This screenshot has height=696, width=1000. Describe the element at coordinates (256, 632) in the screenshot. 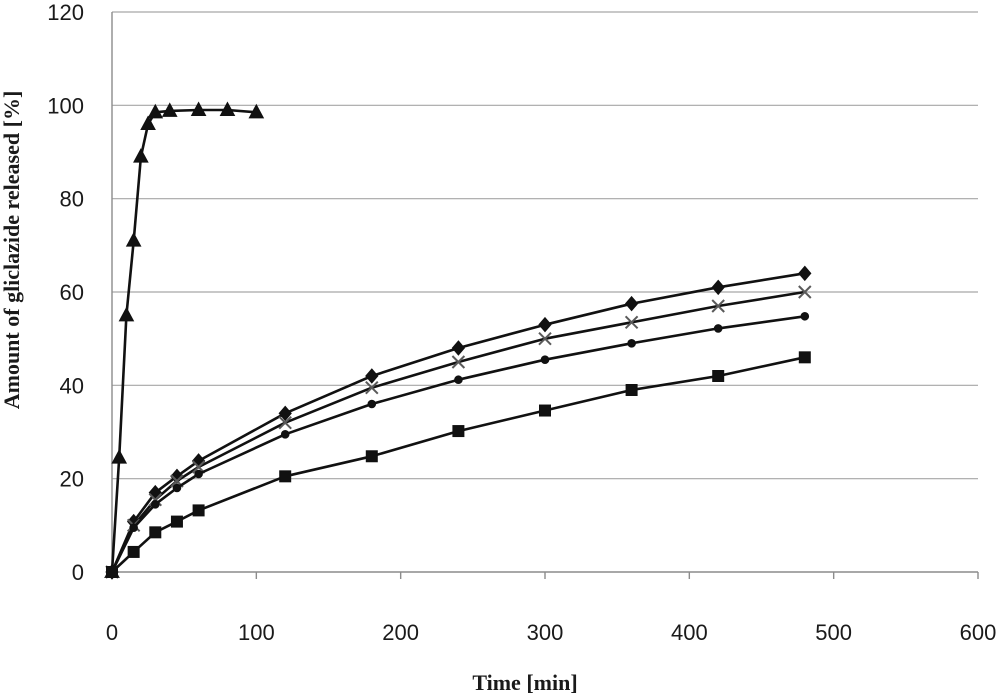

I see `x-tick-label: 100` at that location.